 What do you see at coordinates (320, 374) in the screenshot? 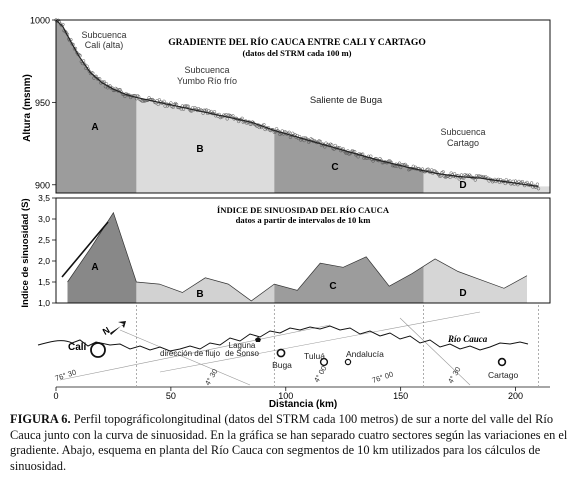
I see `coord-3: 4° 00` at bounding box center [320, 374].